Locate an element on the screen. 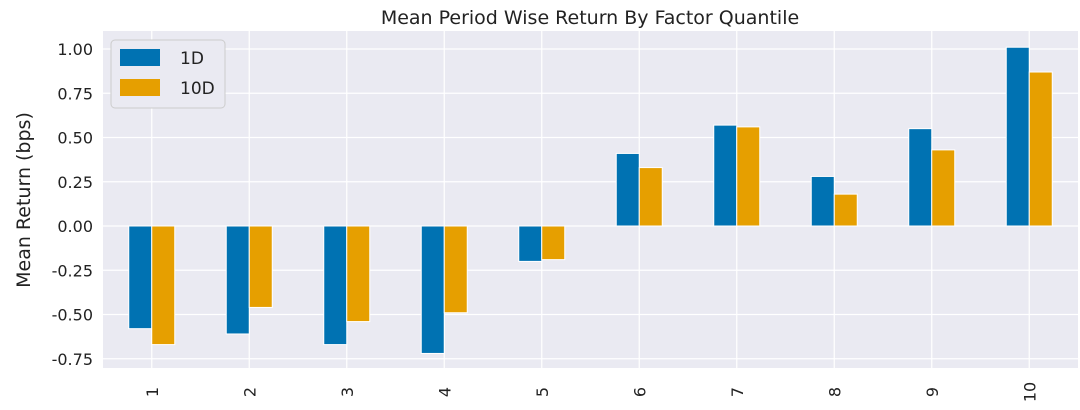  x-tick-label: 10 is located at coordinates (1029, 392).